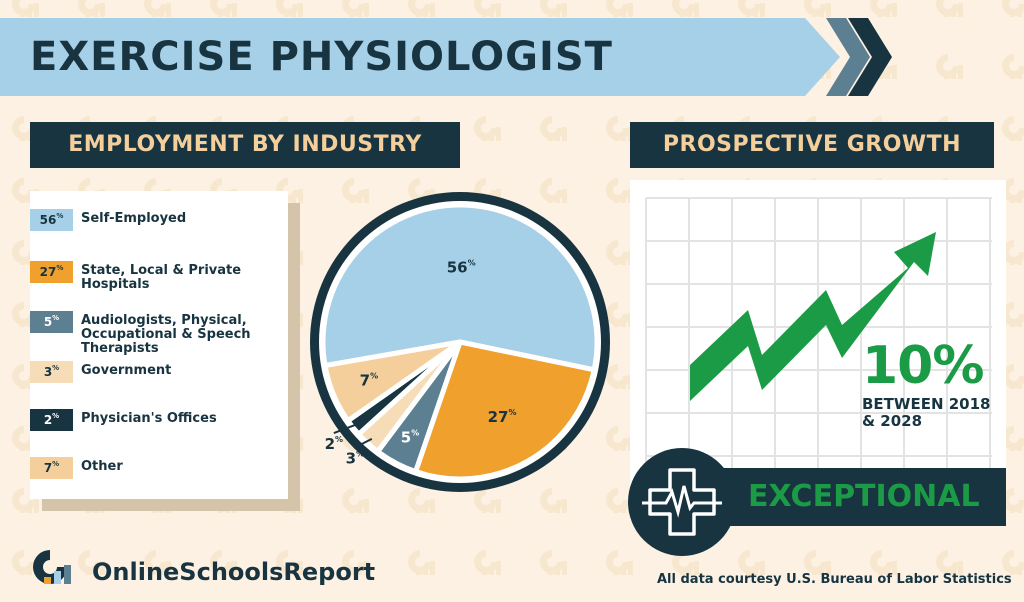 The image size is (1024, 602). I want to click on growth-arrow-icon, so click(813, 316).